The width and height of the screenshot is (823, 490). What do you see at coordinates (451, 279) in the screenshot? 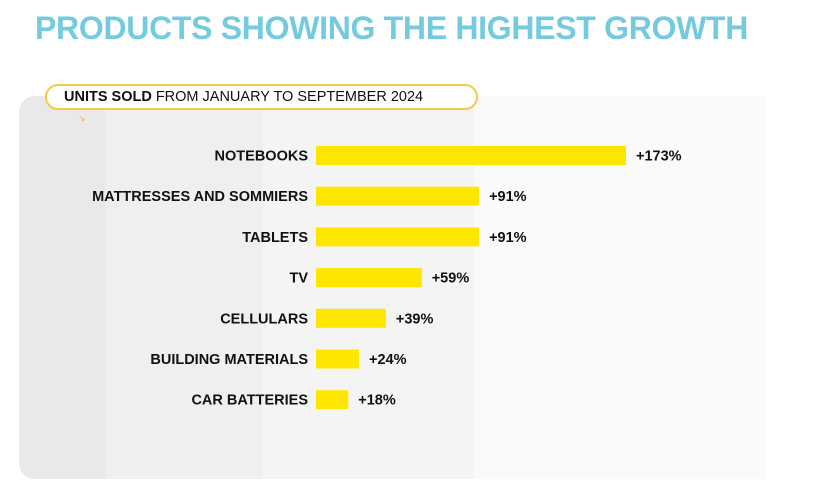
I see `value-label: +59%` at bounding box center [451, 279].